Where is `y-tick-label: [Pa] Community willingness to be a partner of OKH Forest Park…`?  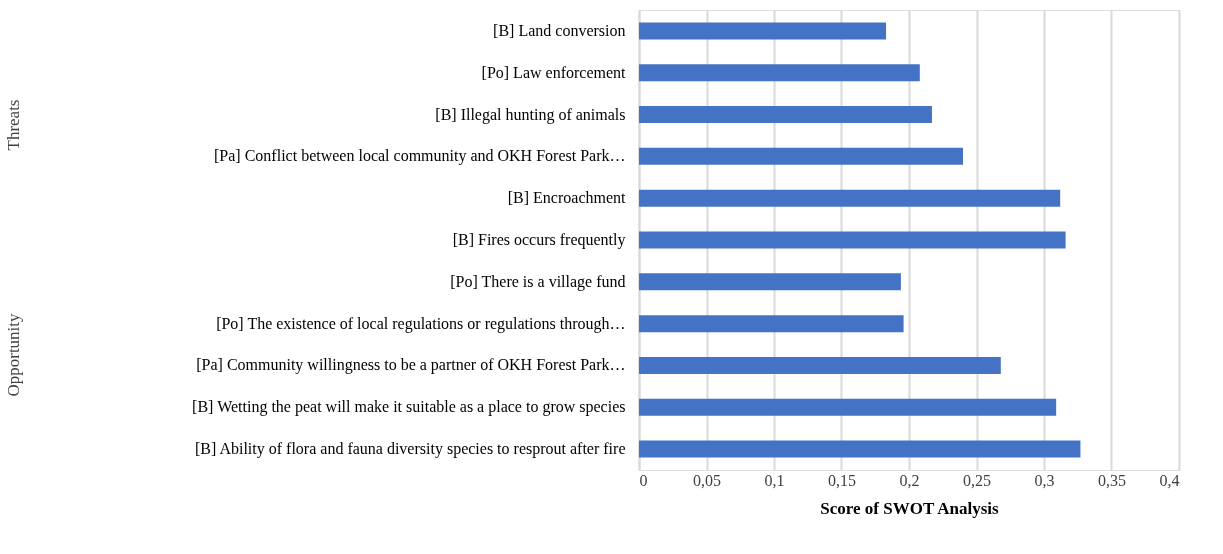
y-tick-label: [Pa] Community willingness to be a partner of OKH Forest Park… is located at coordinates (411, 365).